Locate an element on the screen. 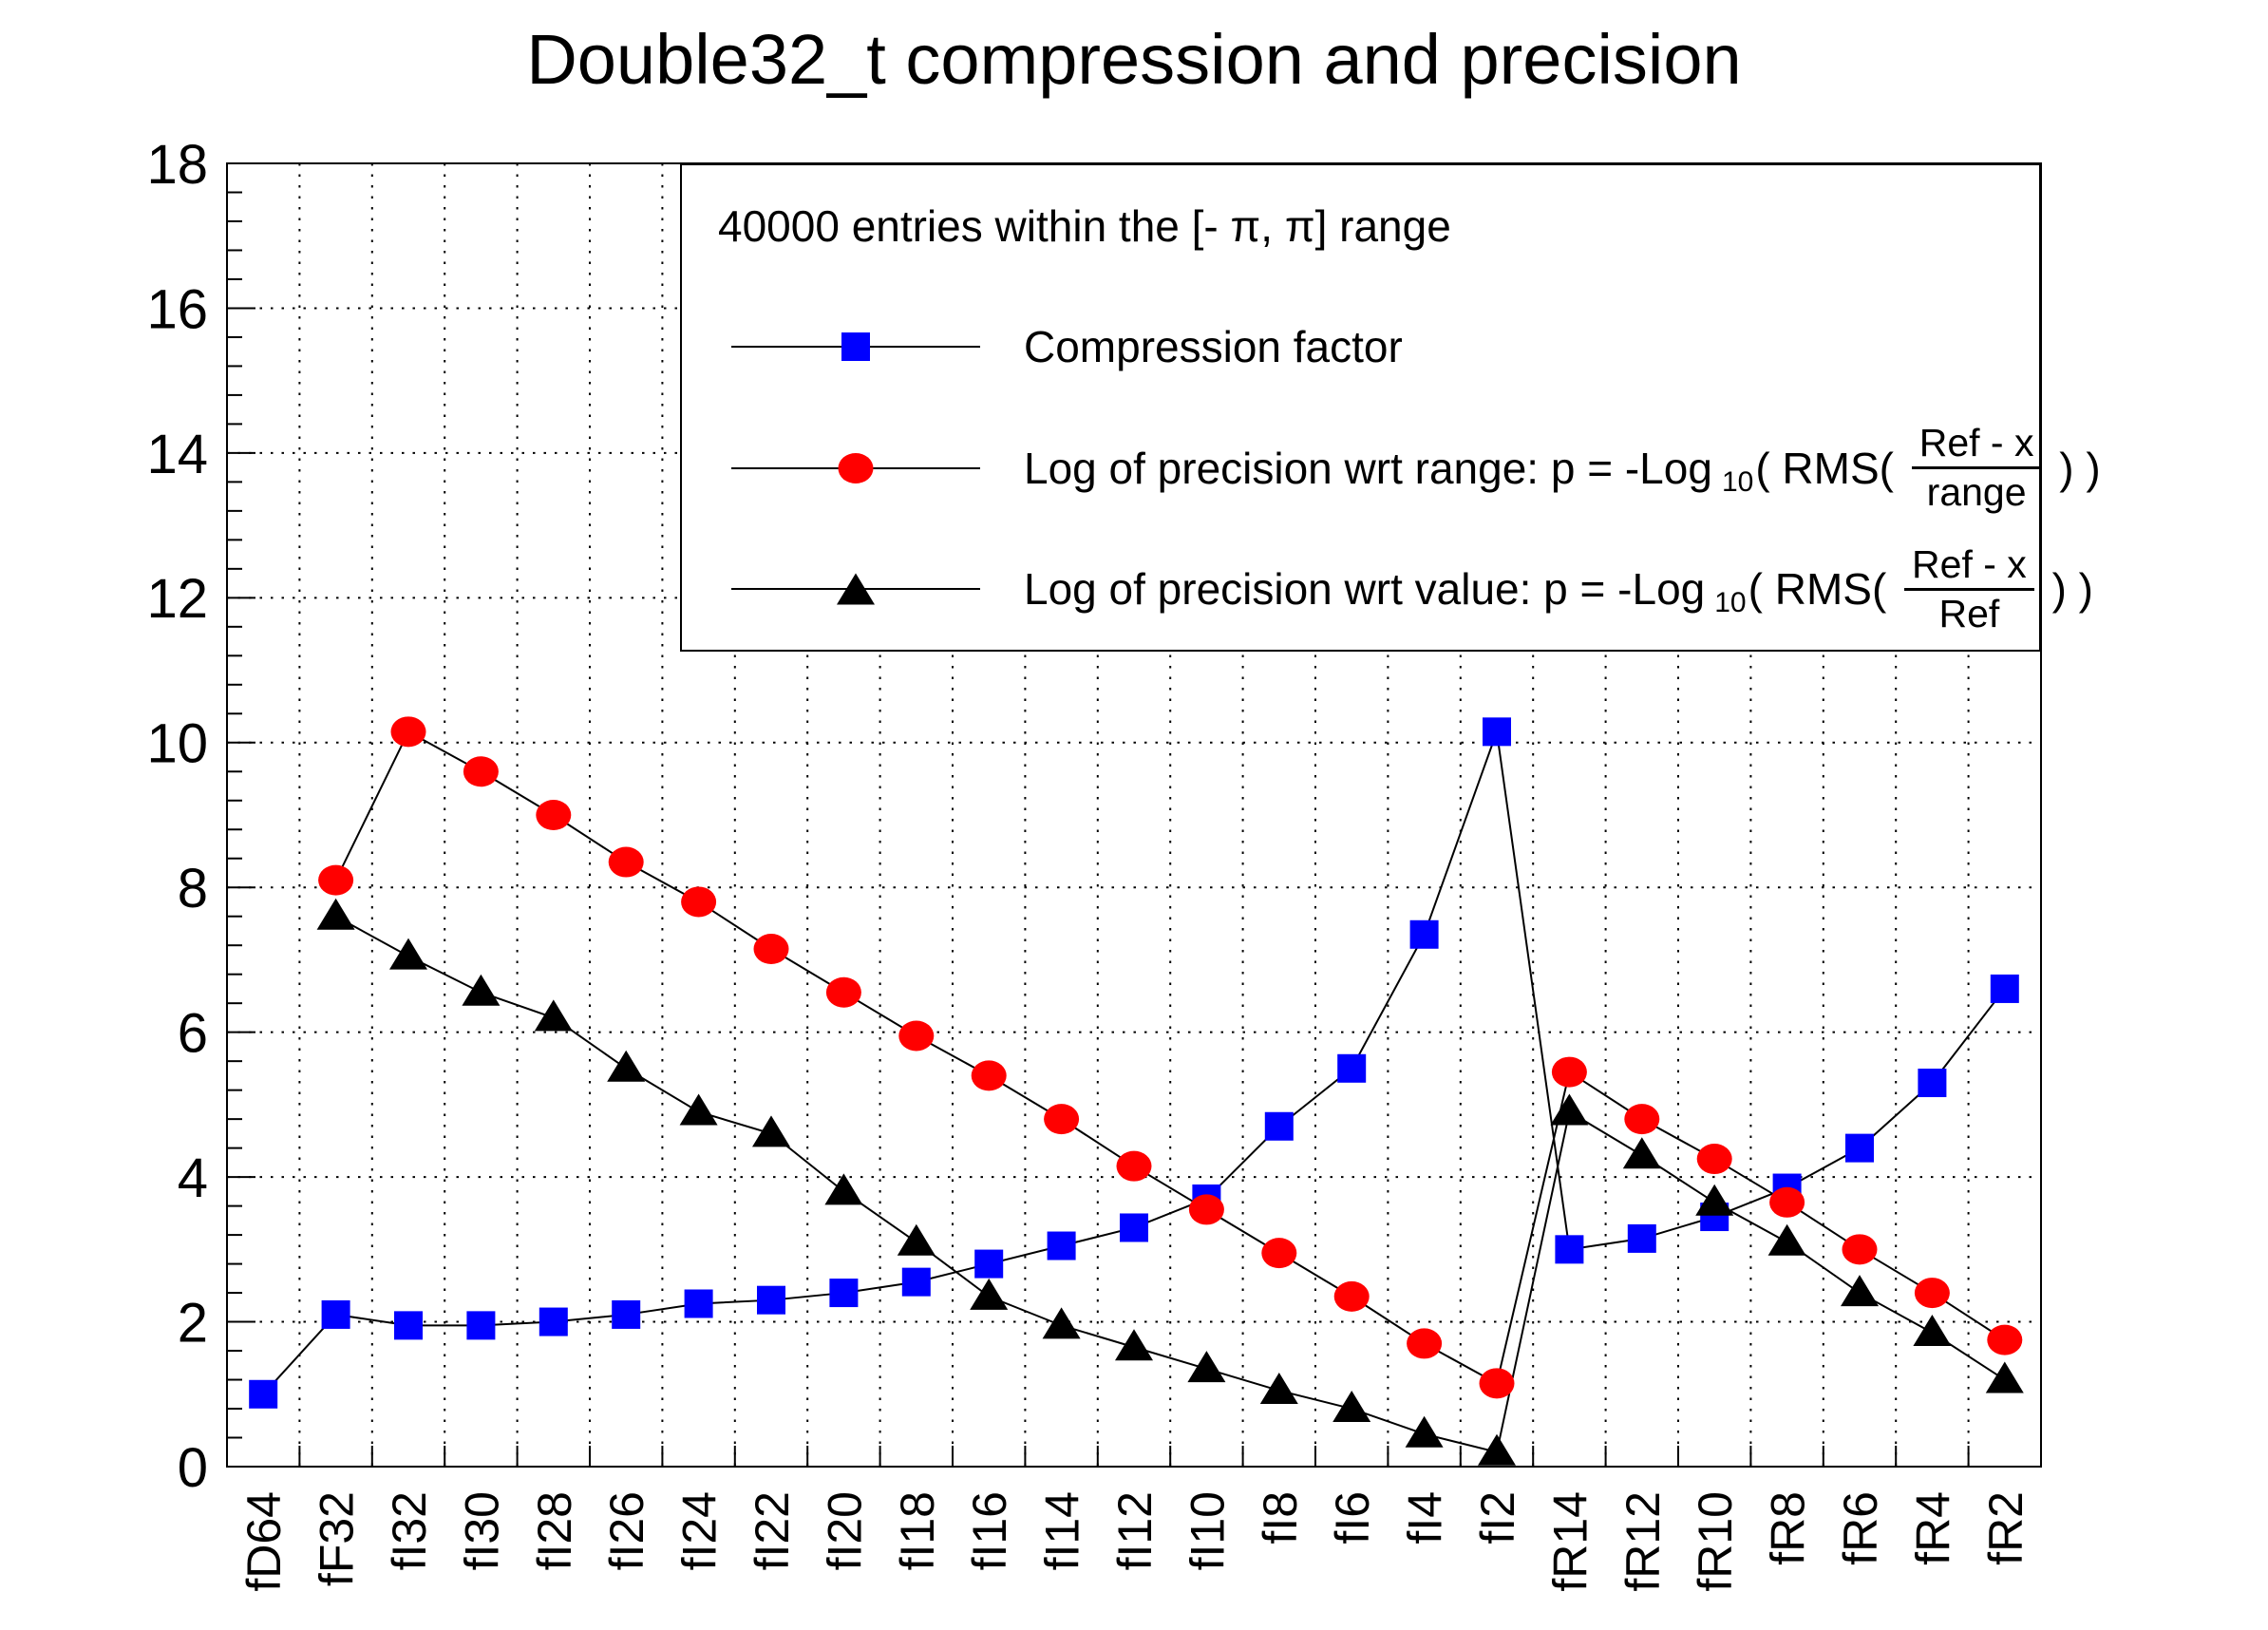 This screenshot has height=1630, width=2268. x-category-label: fR6 is located at coordinates (1861, 1528).